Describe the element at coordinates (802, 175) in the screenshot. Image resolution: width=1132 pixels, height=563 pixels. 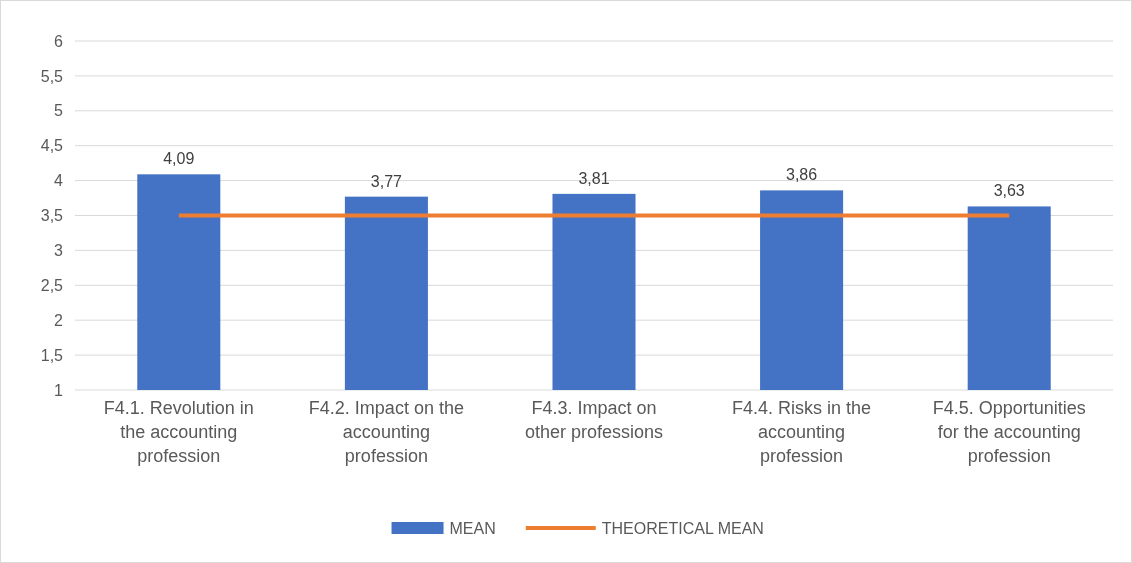
I see `data-label: 3,86` at that location.